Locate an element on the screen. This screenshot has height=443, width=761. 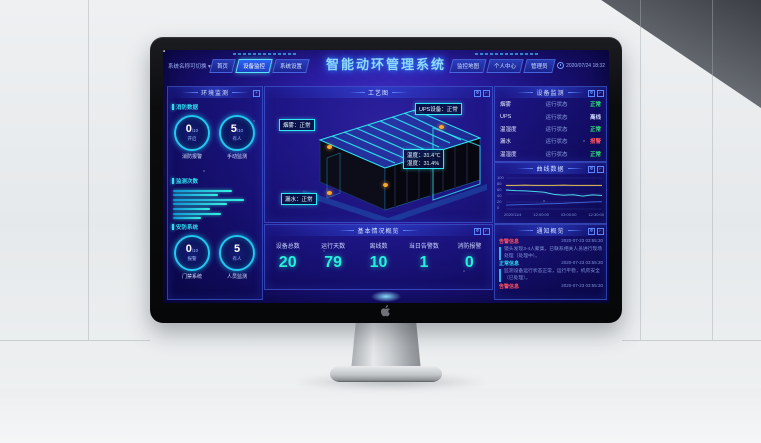
x-tick-label: 2020/11/4 is located at coordinates (513, 214).